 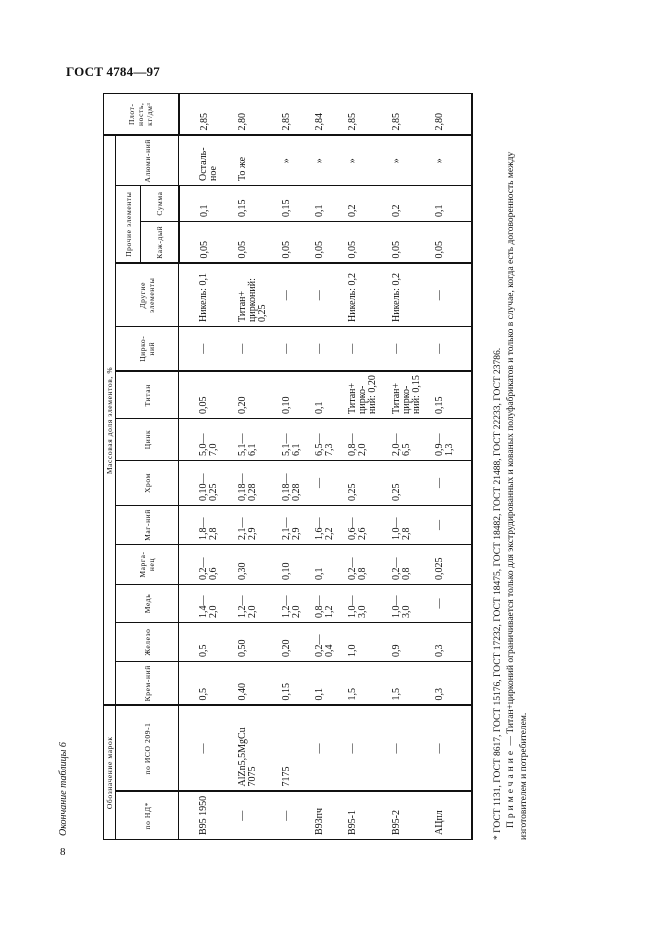 What do you see at coordinates (259, 683) in the screenshot?
I see `cell-si: 0,40` at bounding box center [259, 683].